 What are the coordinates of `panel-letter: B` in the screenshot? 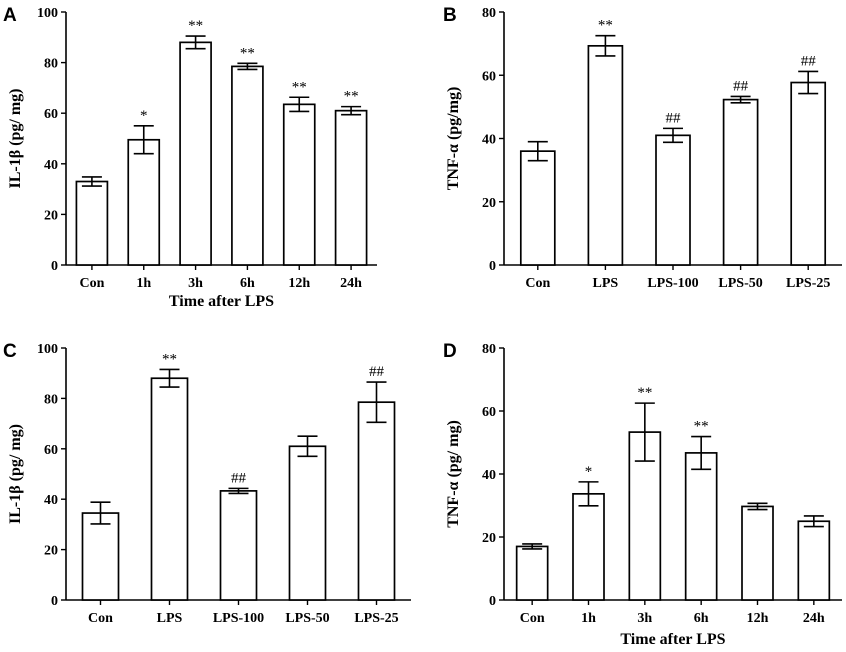 It's located at (450, 15).